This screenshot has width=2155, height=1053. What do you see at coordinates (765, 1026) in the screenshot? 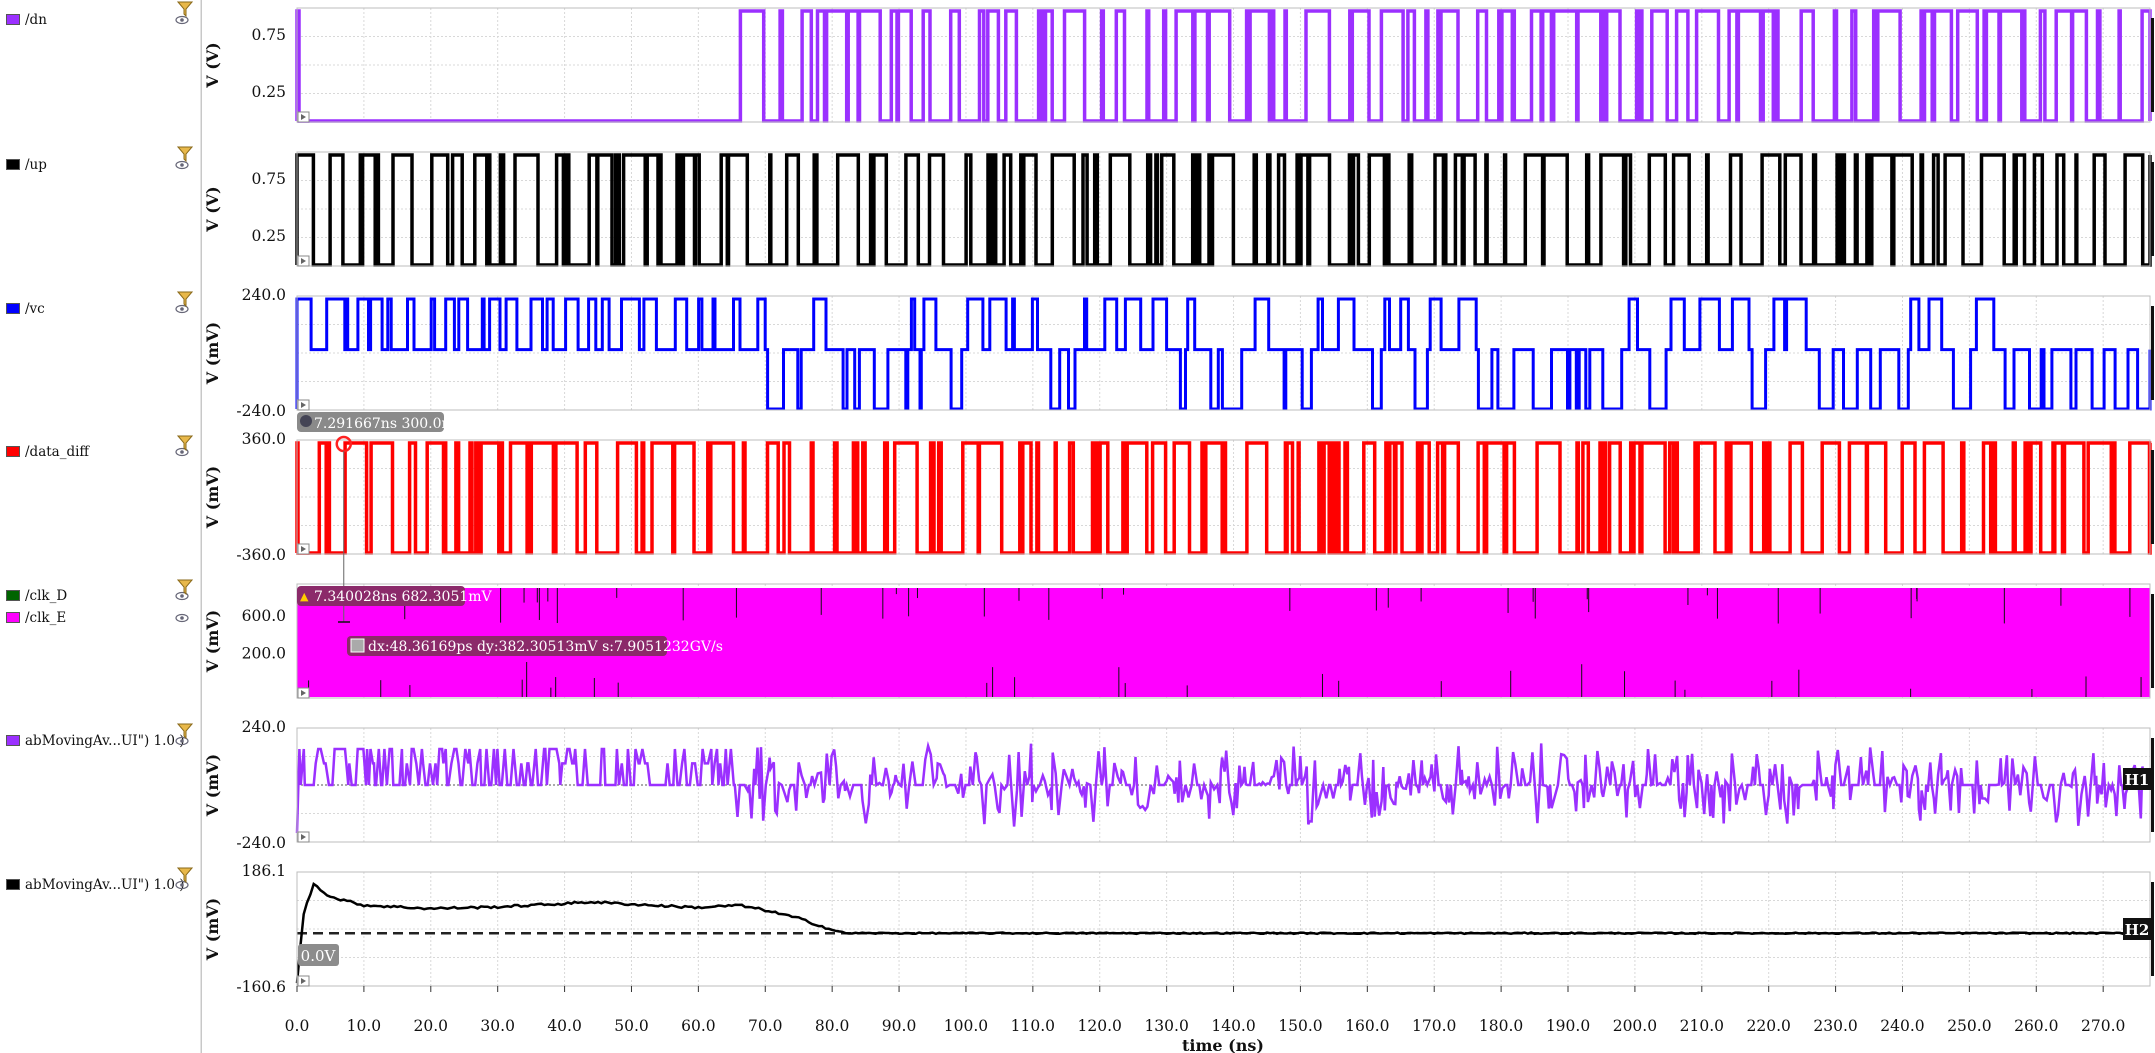
I see `x-tick-label: 70.0` at bounding box center [765, 1026].